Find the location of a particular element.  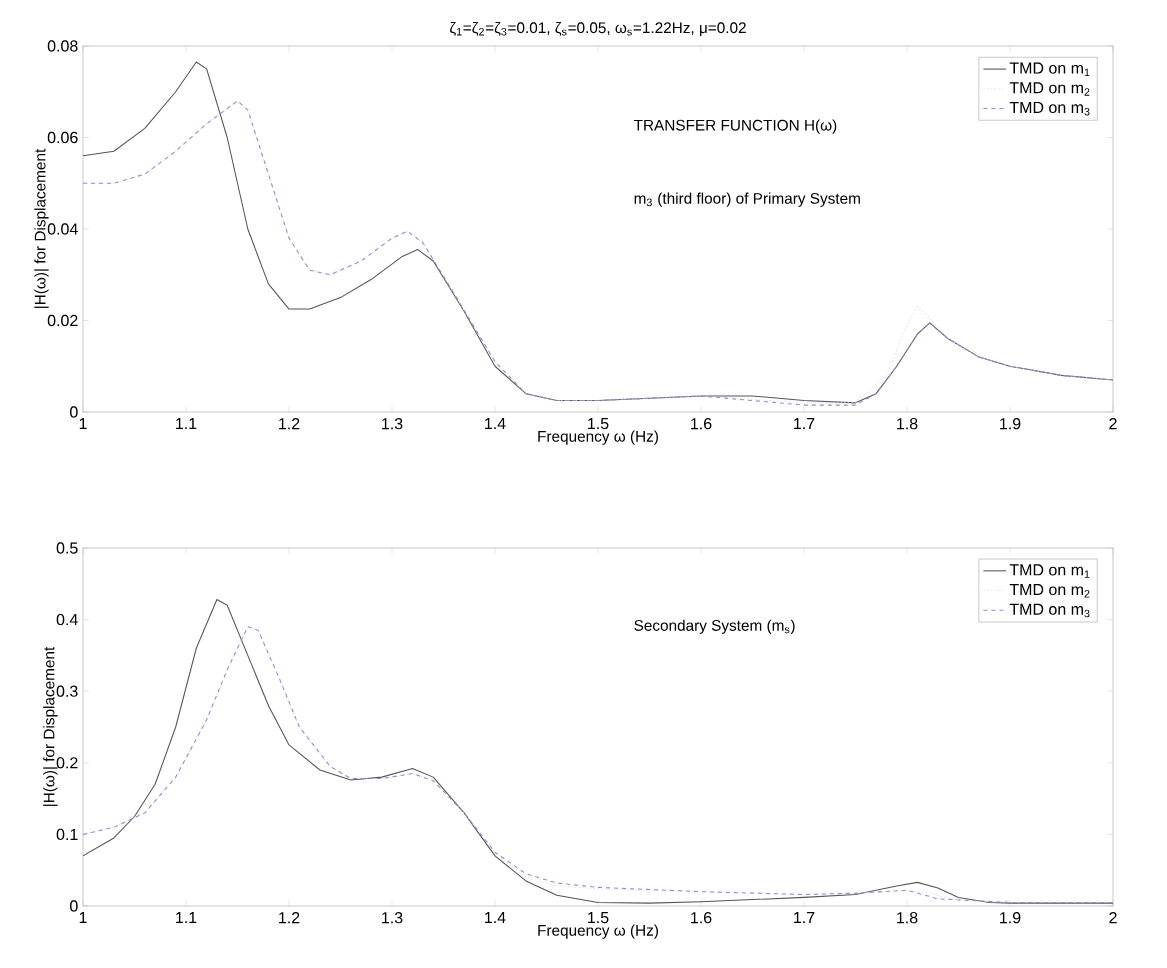

y-tick-label: 0.08 is located at coordinates (62, 46).